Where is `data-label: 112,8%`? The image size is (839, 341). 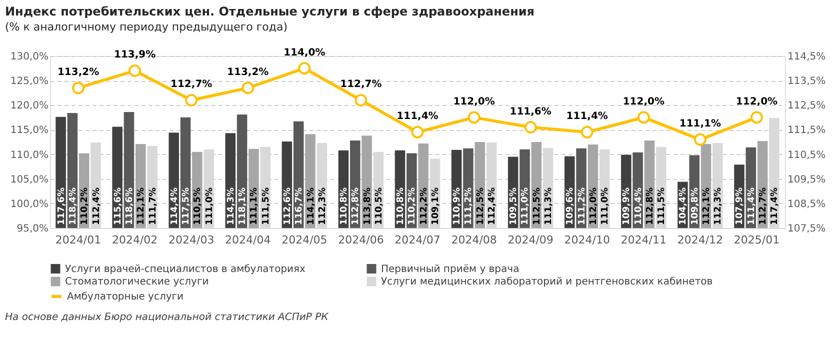
data-label: 112,8% is located at coordinates (356, 206).